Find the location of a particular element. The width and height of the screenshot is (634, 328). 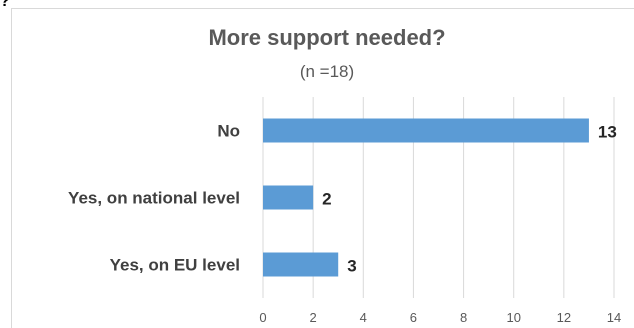

chart-border-left is located at coordinates (11, 168).